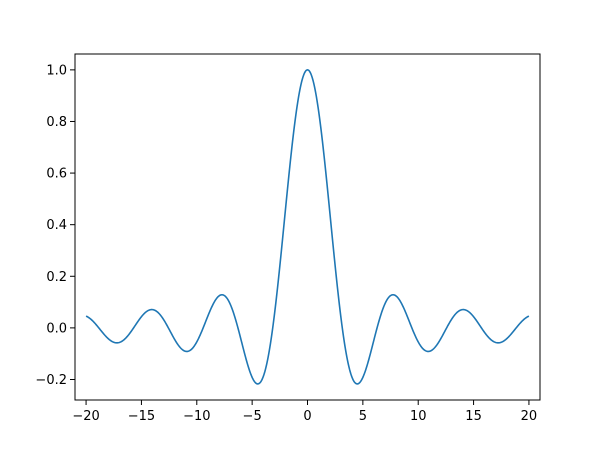 This screenshot has width=600, height=450. I want to click on y-tick-label: −0.2, so click(51, 380).